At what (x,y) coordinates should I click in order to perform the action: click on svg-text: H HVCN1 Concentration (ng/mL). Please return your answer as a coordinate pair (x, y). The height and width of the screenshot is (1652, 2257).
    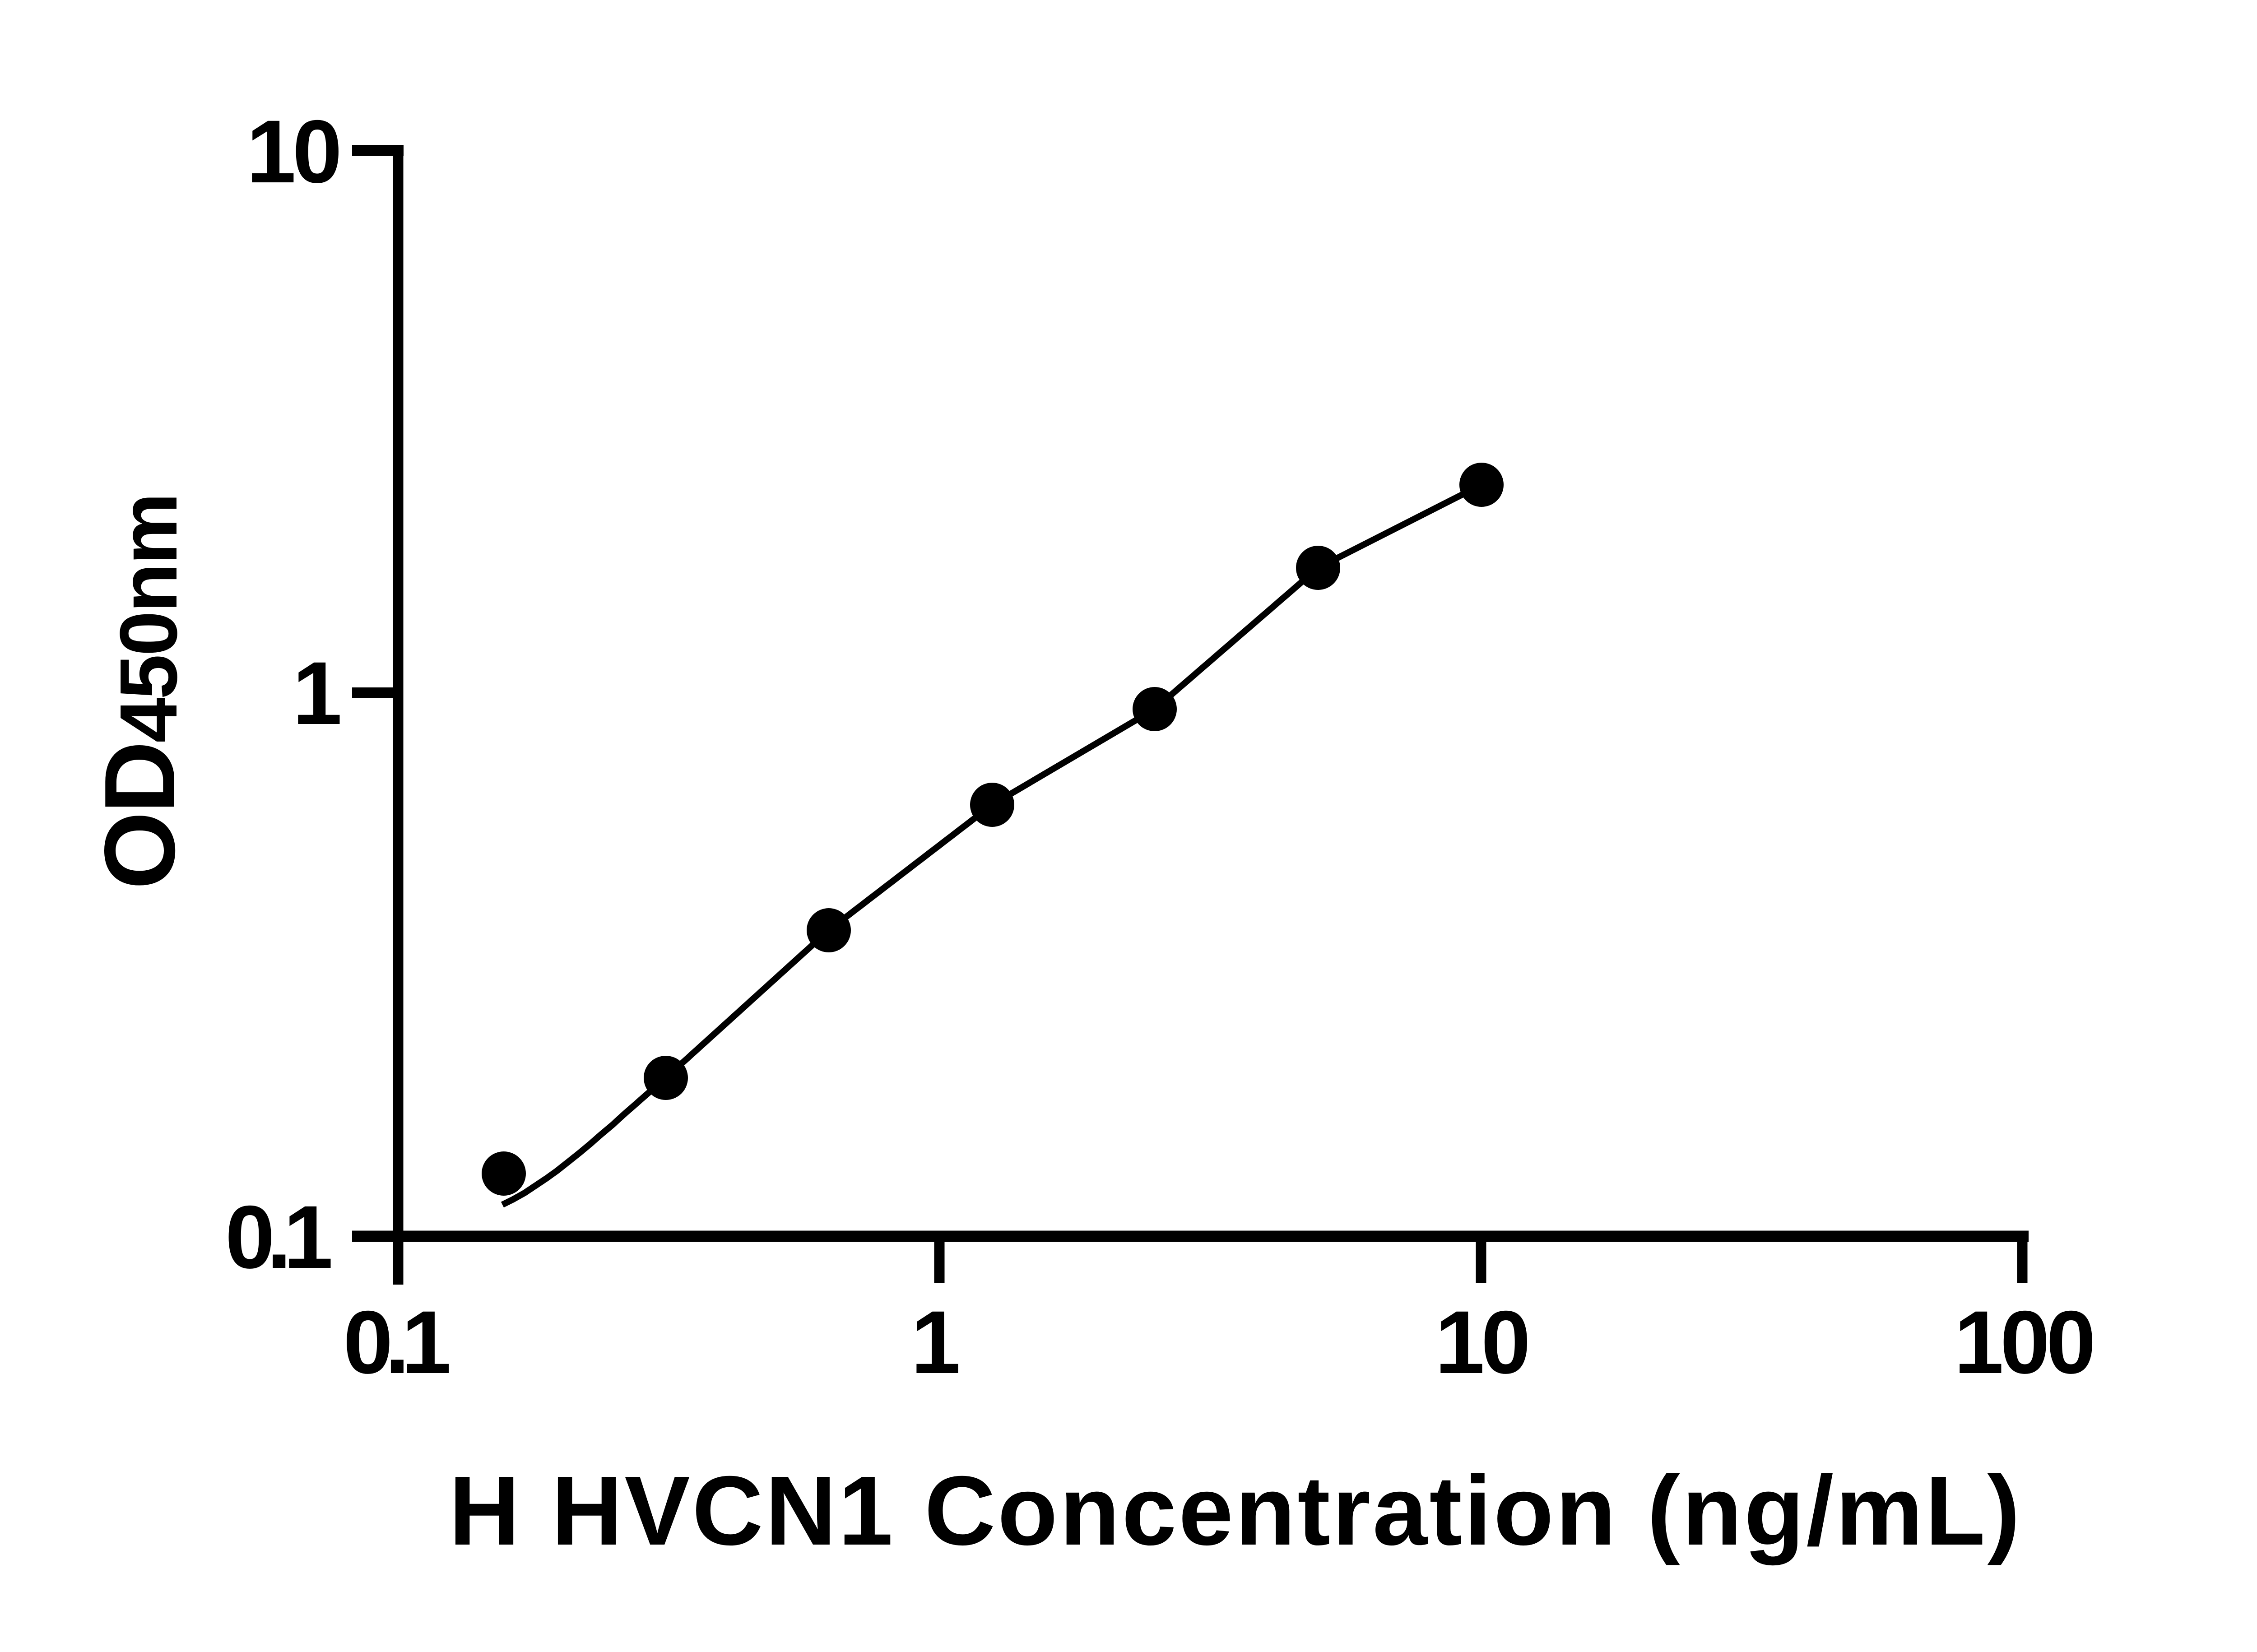
    Looking at the image, I should click on (1235, 1511).